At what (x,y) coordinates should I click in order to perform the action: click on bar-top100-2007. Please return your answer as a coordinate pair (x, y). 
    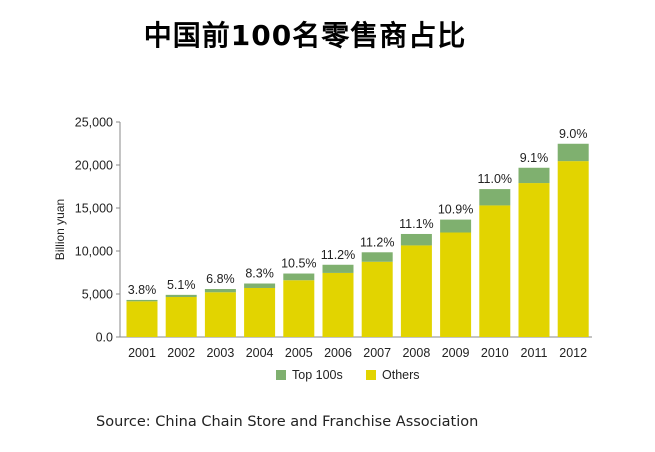
    Looking at the image, I should click on (377, 257).